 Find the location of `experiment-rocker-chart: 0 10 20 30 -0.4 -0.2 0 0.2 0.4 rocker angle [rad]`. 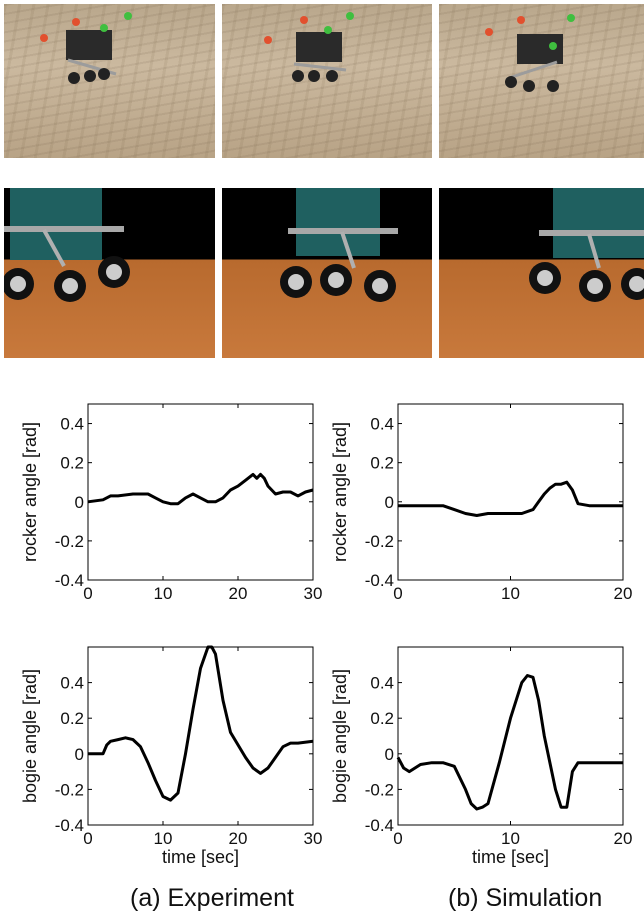

experiment-rocker-chart: 0 10 20 30 -0.4 -0.2 0 0.2 0.4 rocker angle [rad] is located at coordinates (171, 503).